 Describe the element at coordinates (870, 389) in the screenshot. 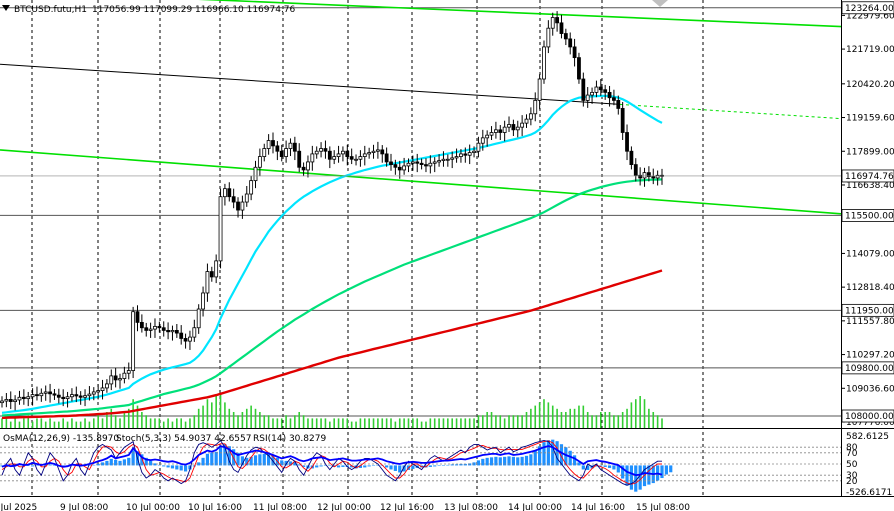

I see `price-tick-label: 109036.60` at that location.